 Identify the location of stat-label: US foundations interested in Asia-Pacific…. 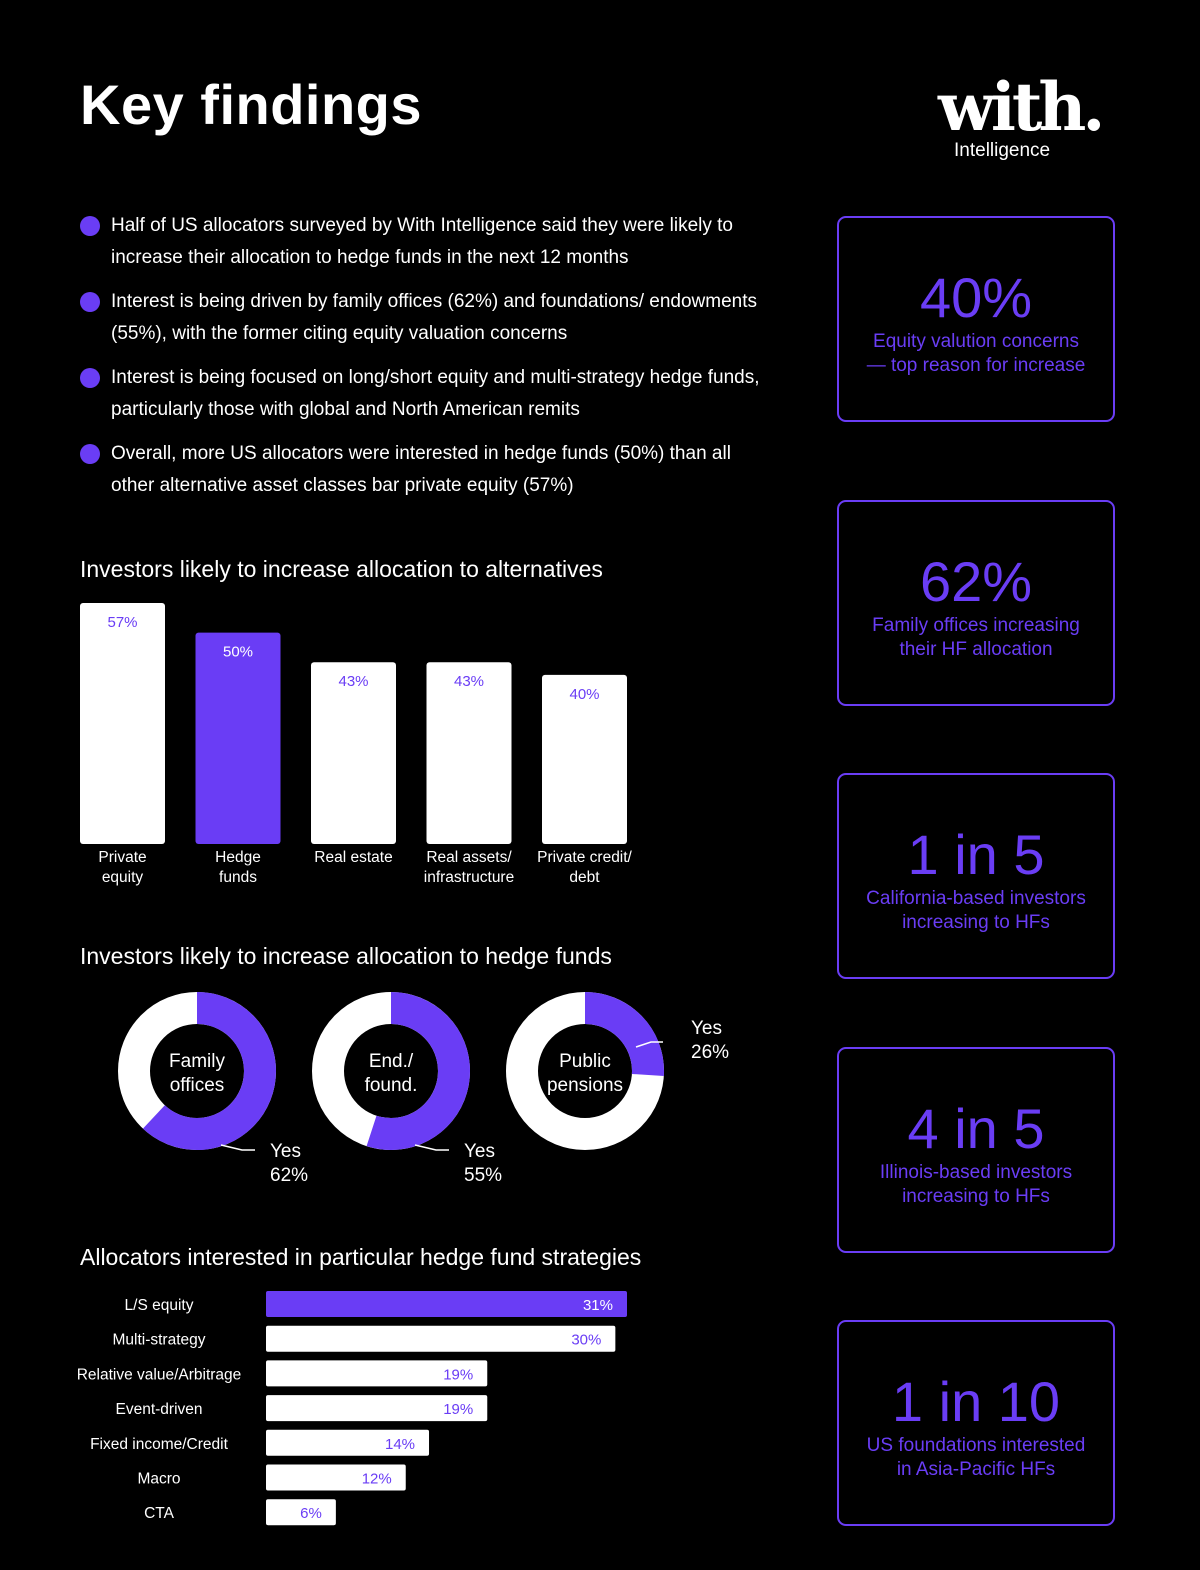
(976, 1458).